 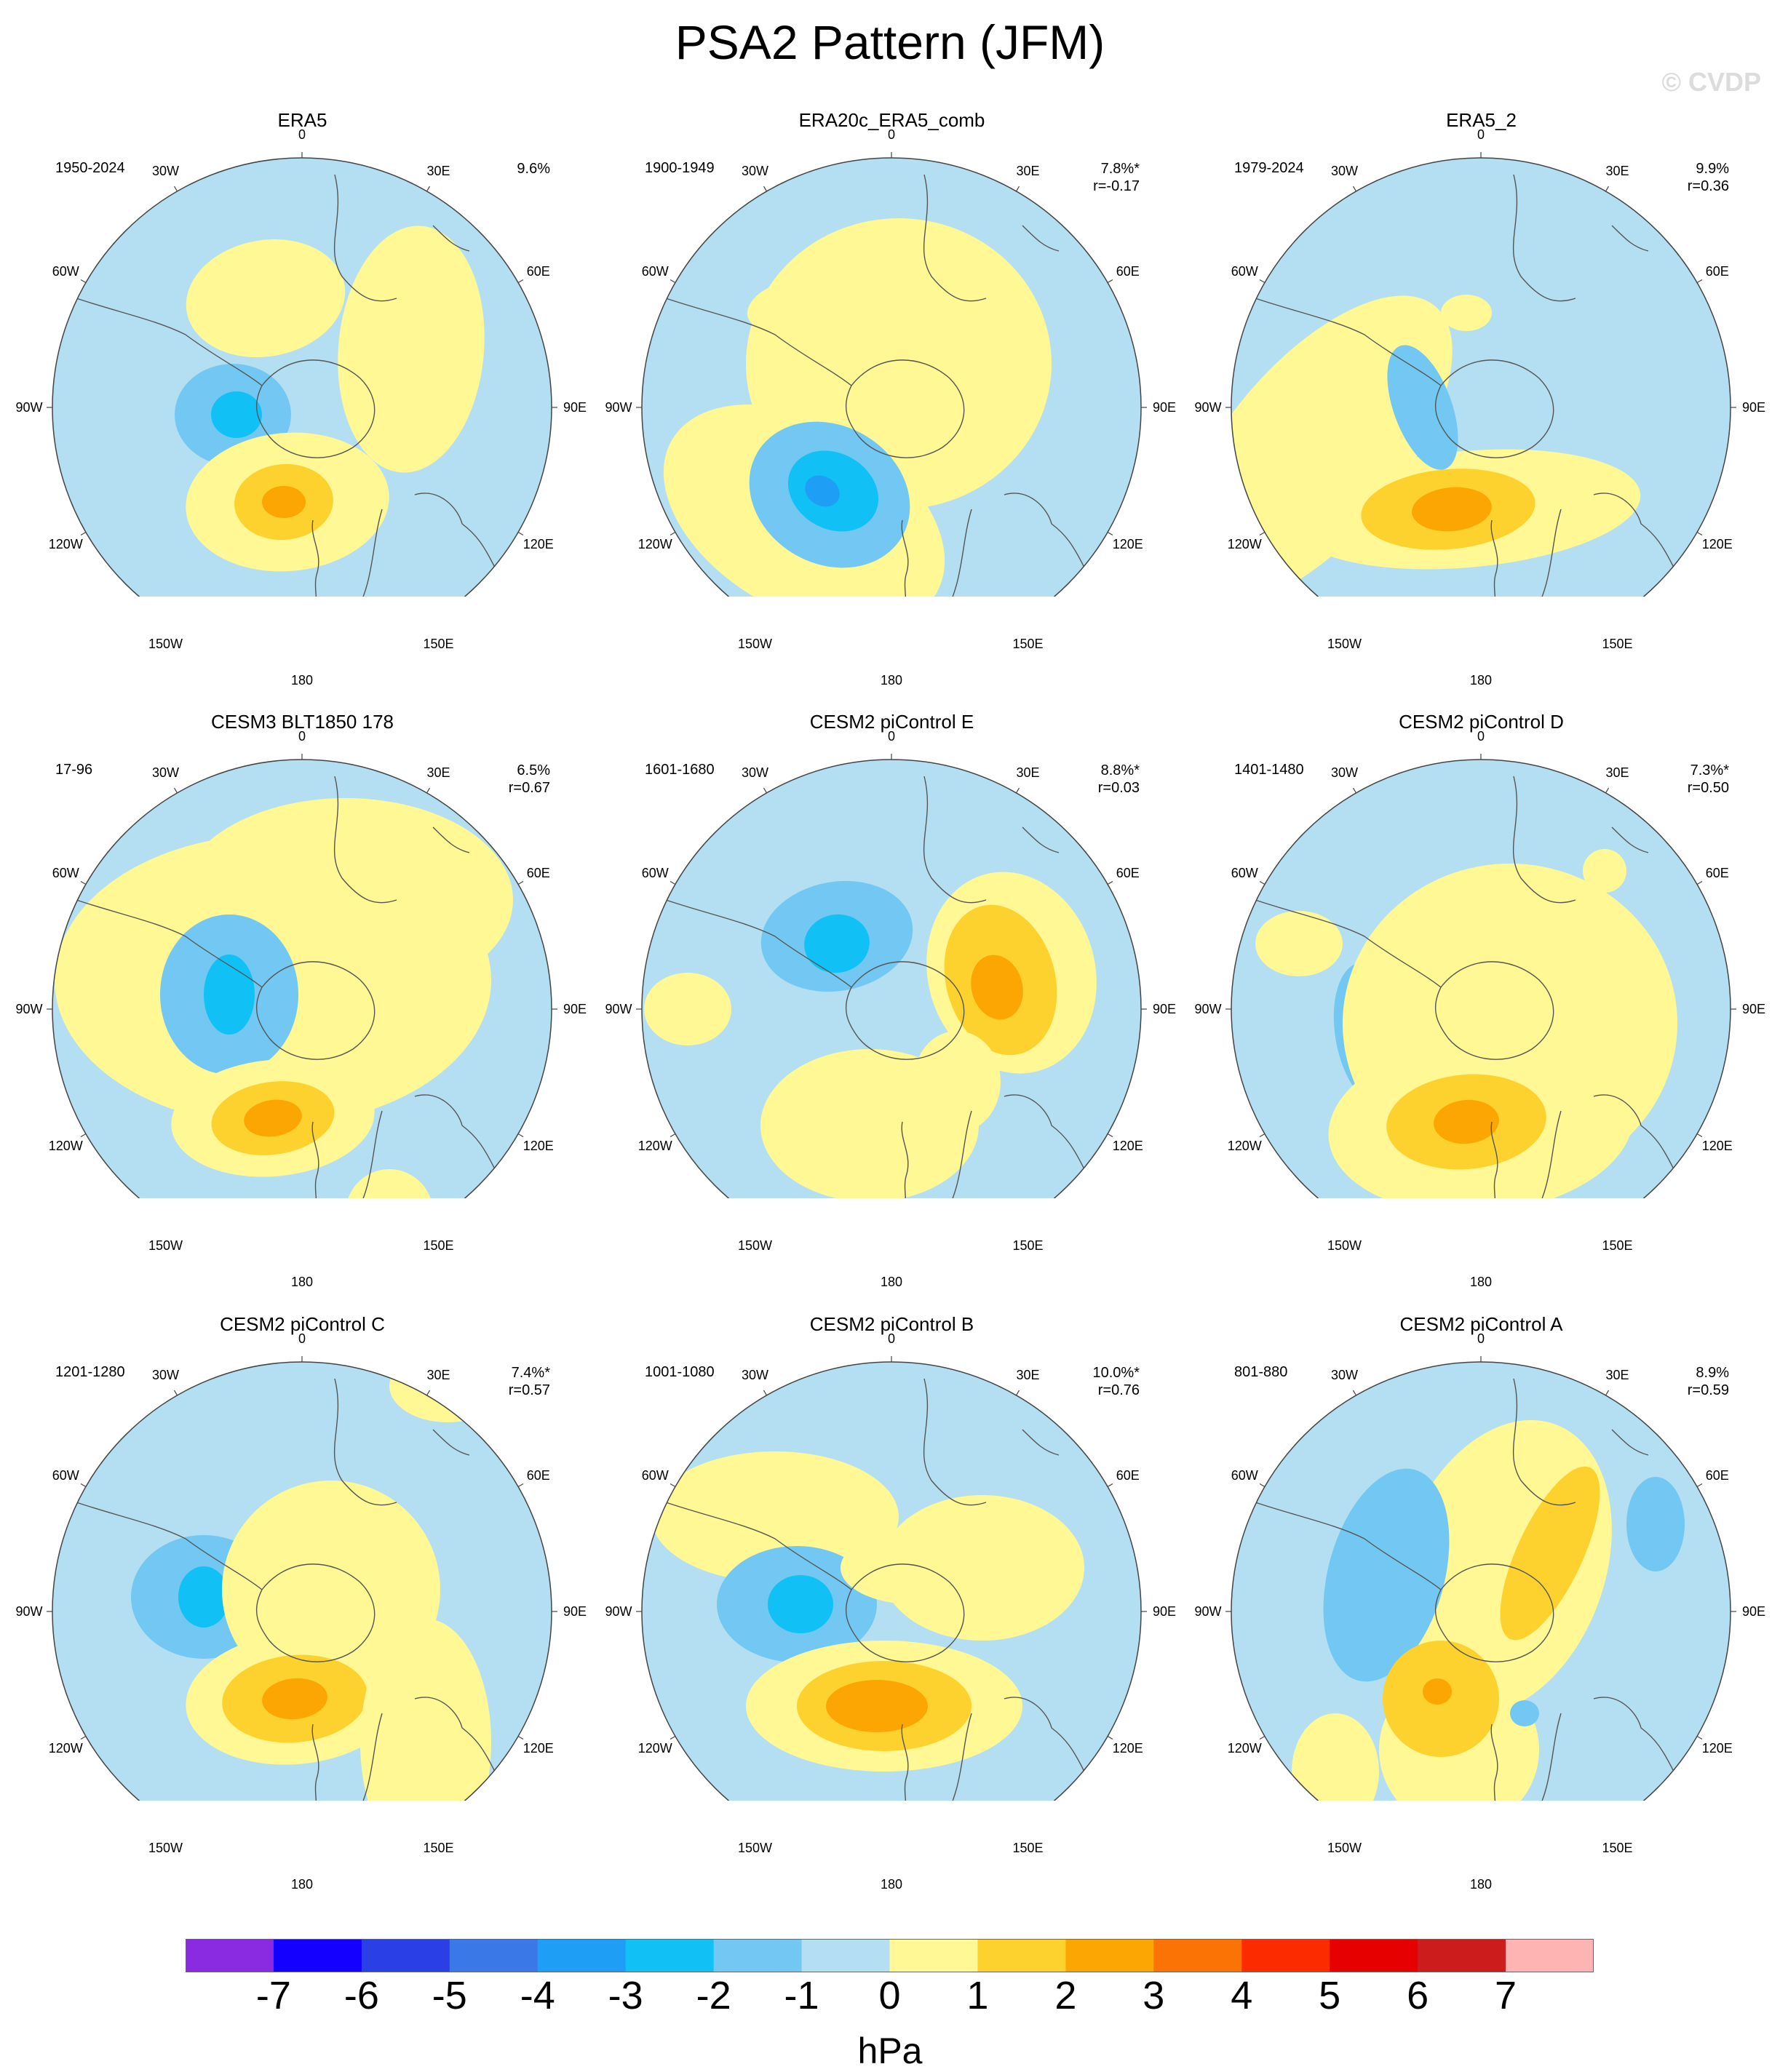 What do you see at coordinates (1118, 1390) in the screenshot?
I see `pattern-correlation: r=0.76` at bounding box center [1118, 1390].